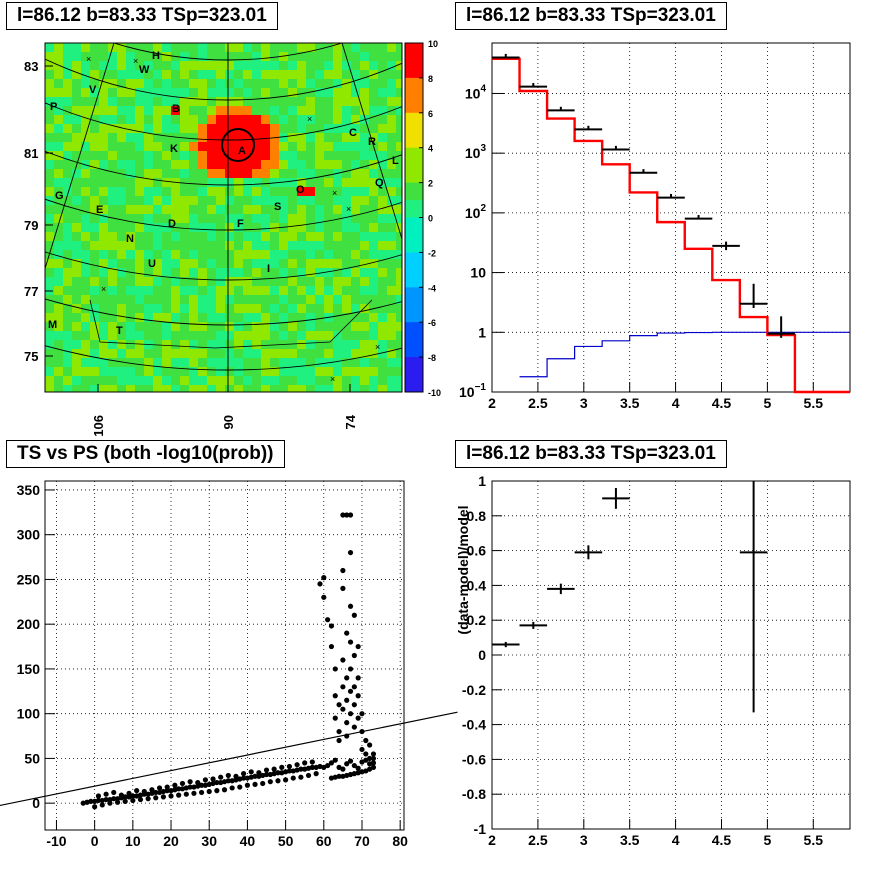 This screenshot has width=896, height=872. I want to click on fit-line, so click(229, 759).